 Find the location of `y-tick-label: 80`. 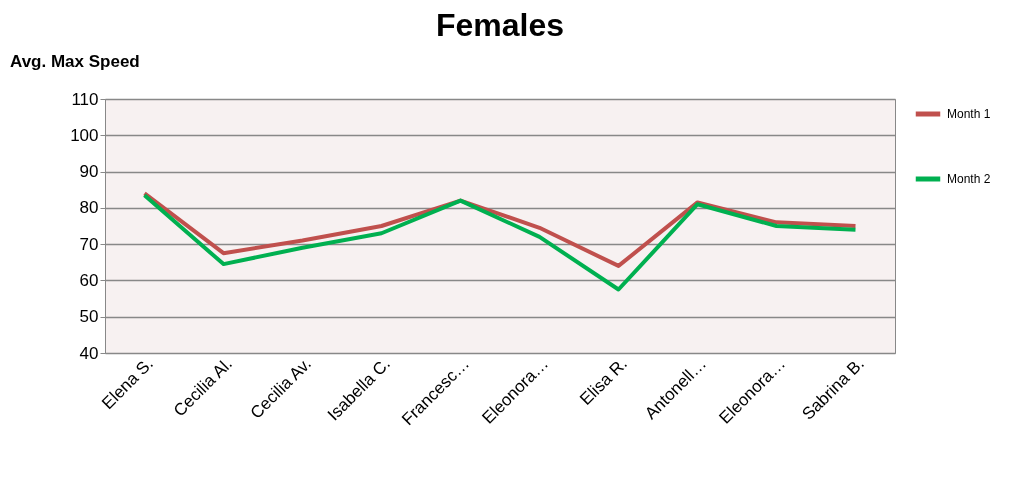

y-tick-label: 80 is located at coordinates (89, 208).